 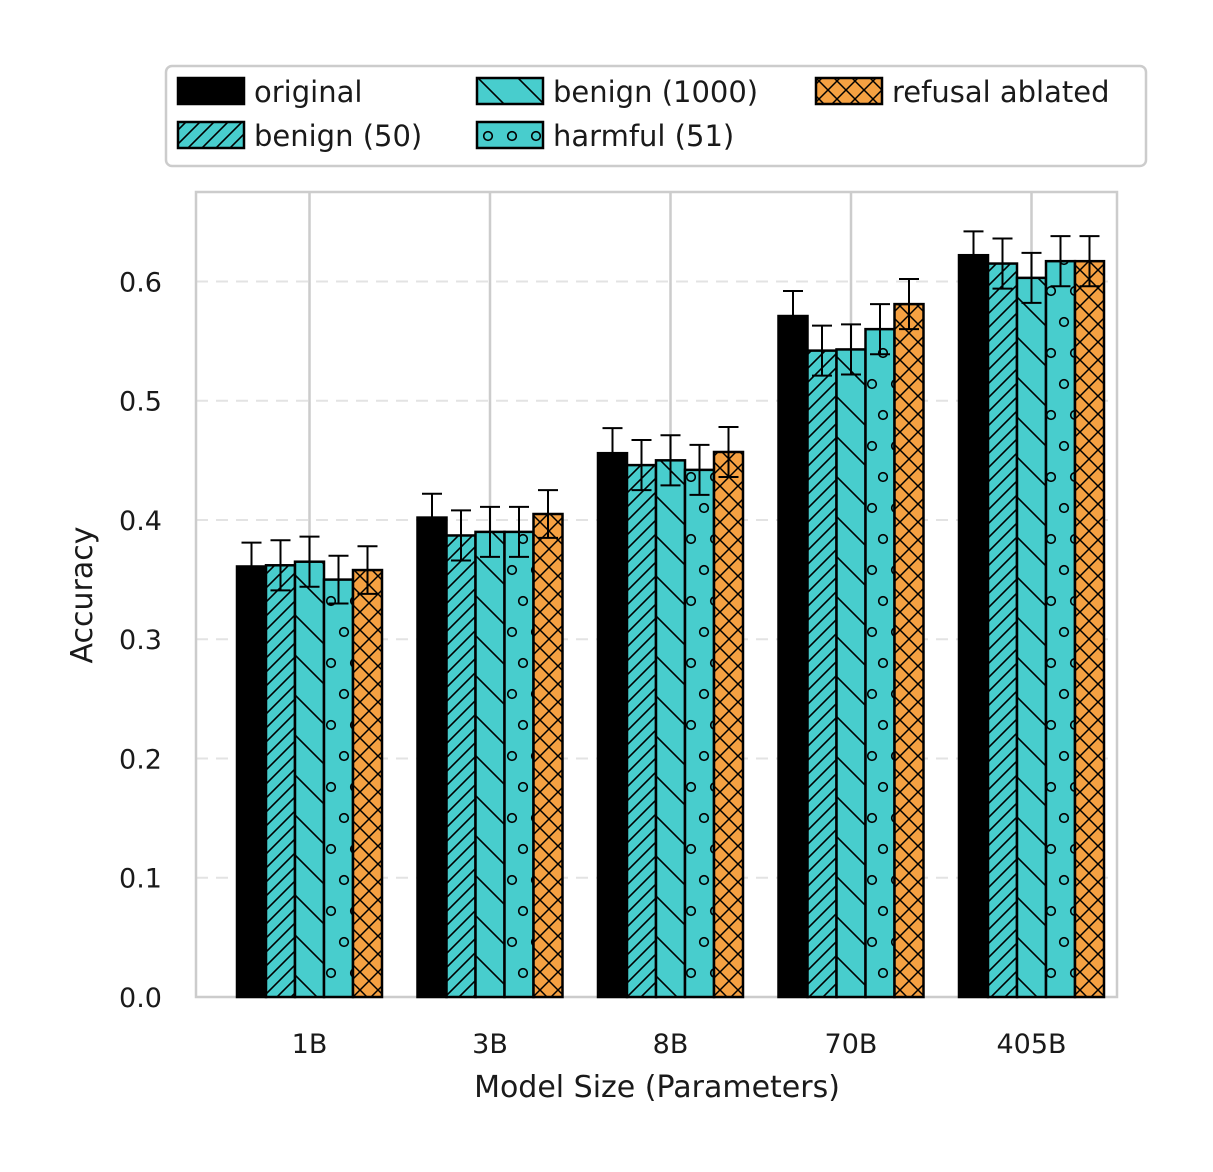 I want to click on bar-original-8b, so click(x=612, y=725).